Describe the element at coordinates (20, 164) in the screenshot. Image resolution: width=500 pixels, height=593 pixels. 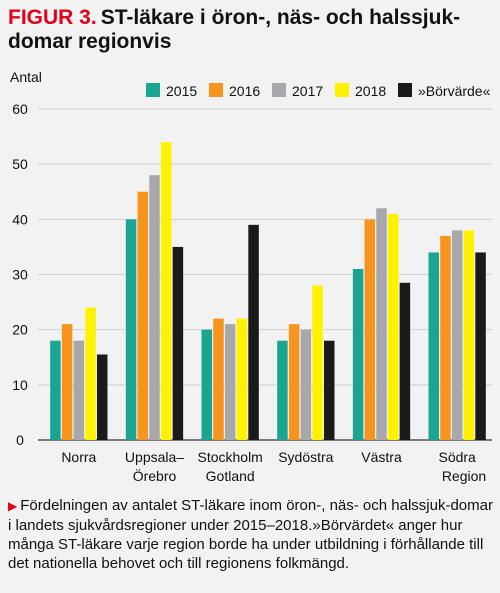
I see `y-tick-label: 50` at that location.